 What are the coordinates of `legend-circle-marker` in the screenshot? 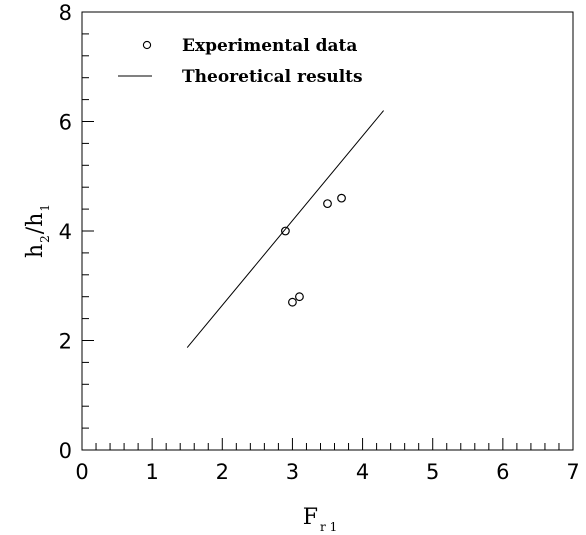 It's located at (147, 45).